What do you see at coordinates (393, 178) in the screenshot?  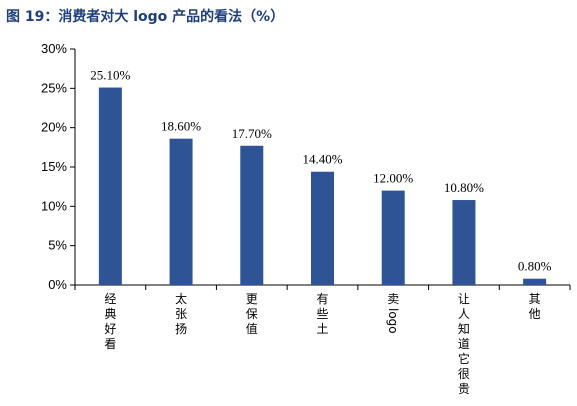 I see `data-label: 12.00%` at bounding box center [393, 178].